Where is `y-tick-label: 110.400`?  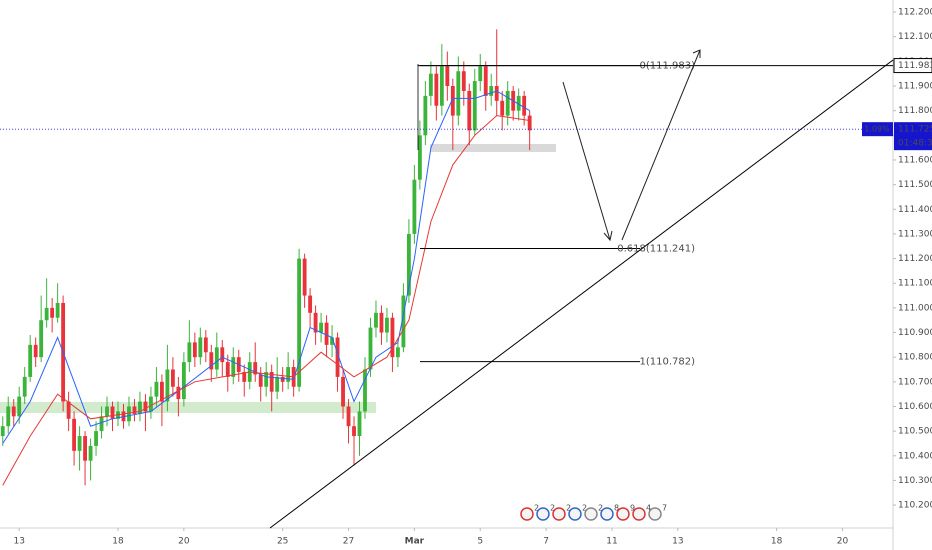 y-tick-label: 110.400 is located at coordinates (915, 456).